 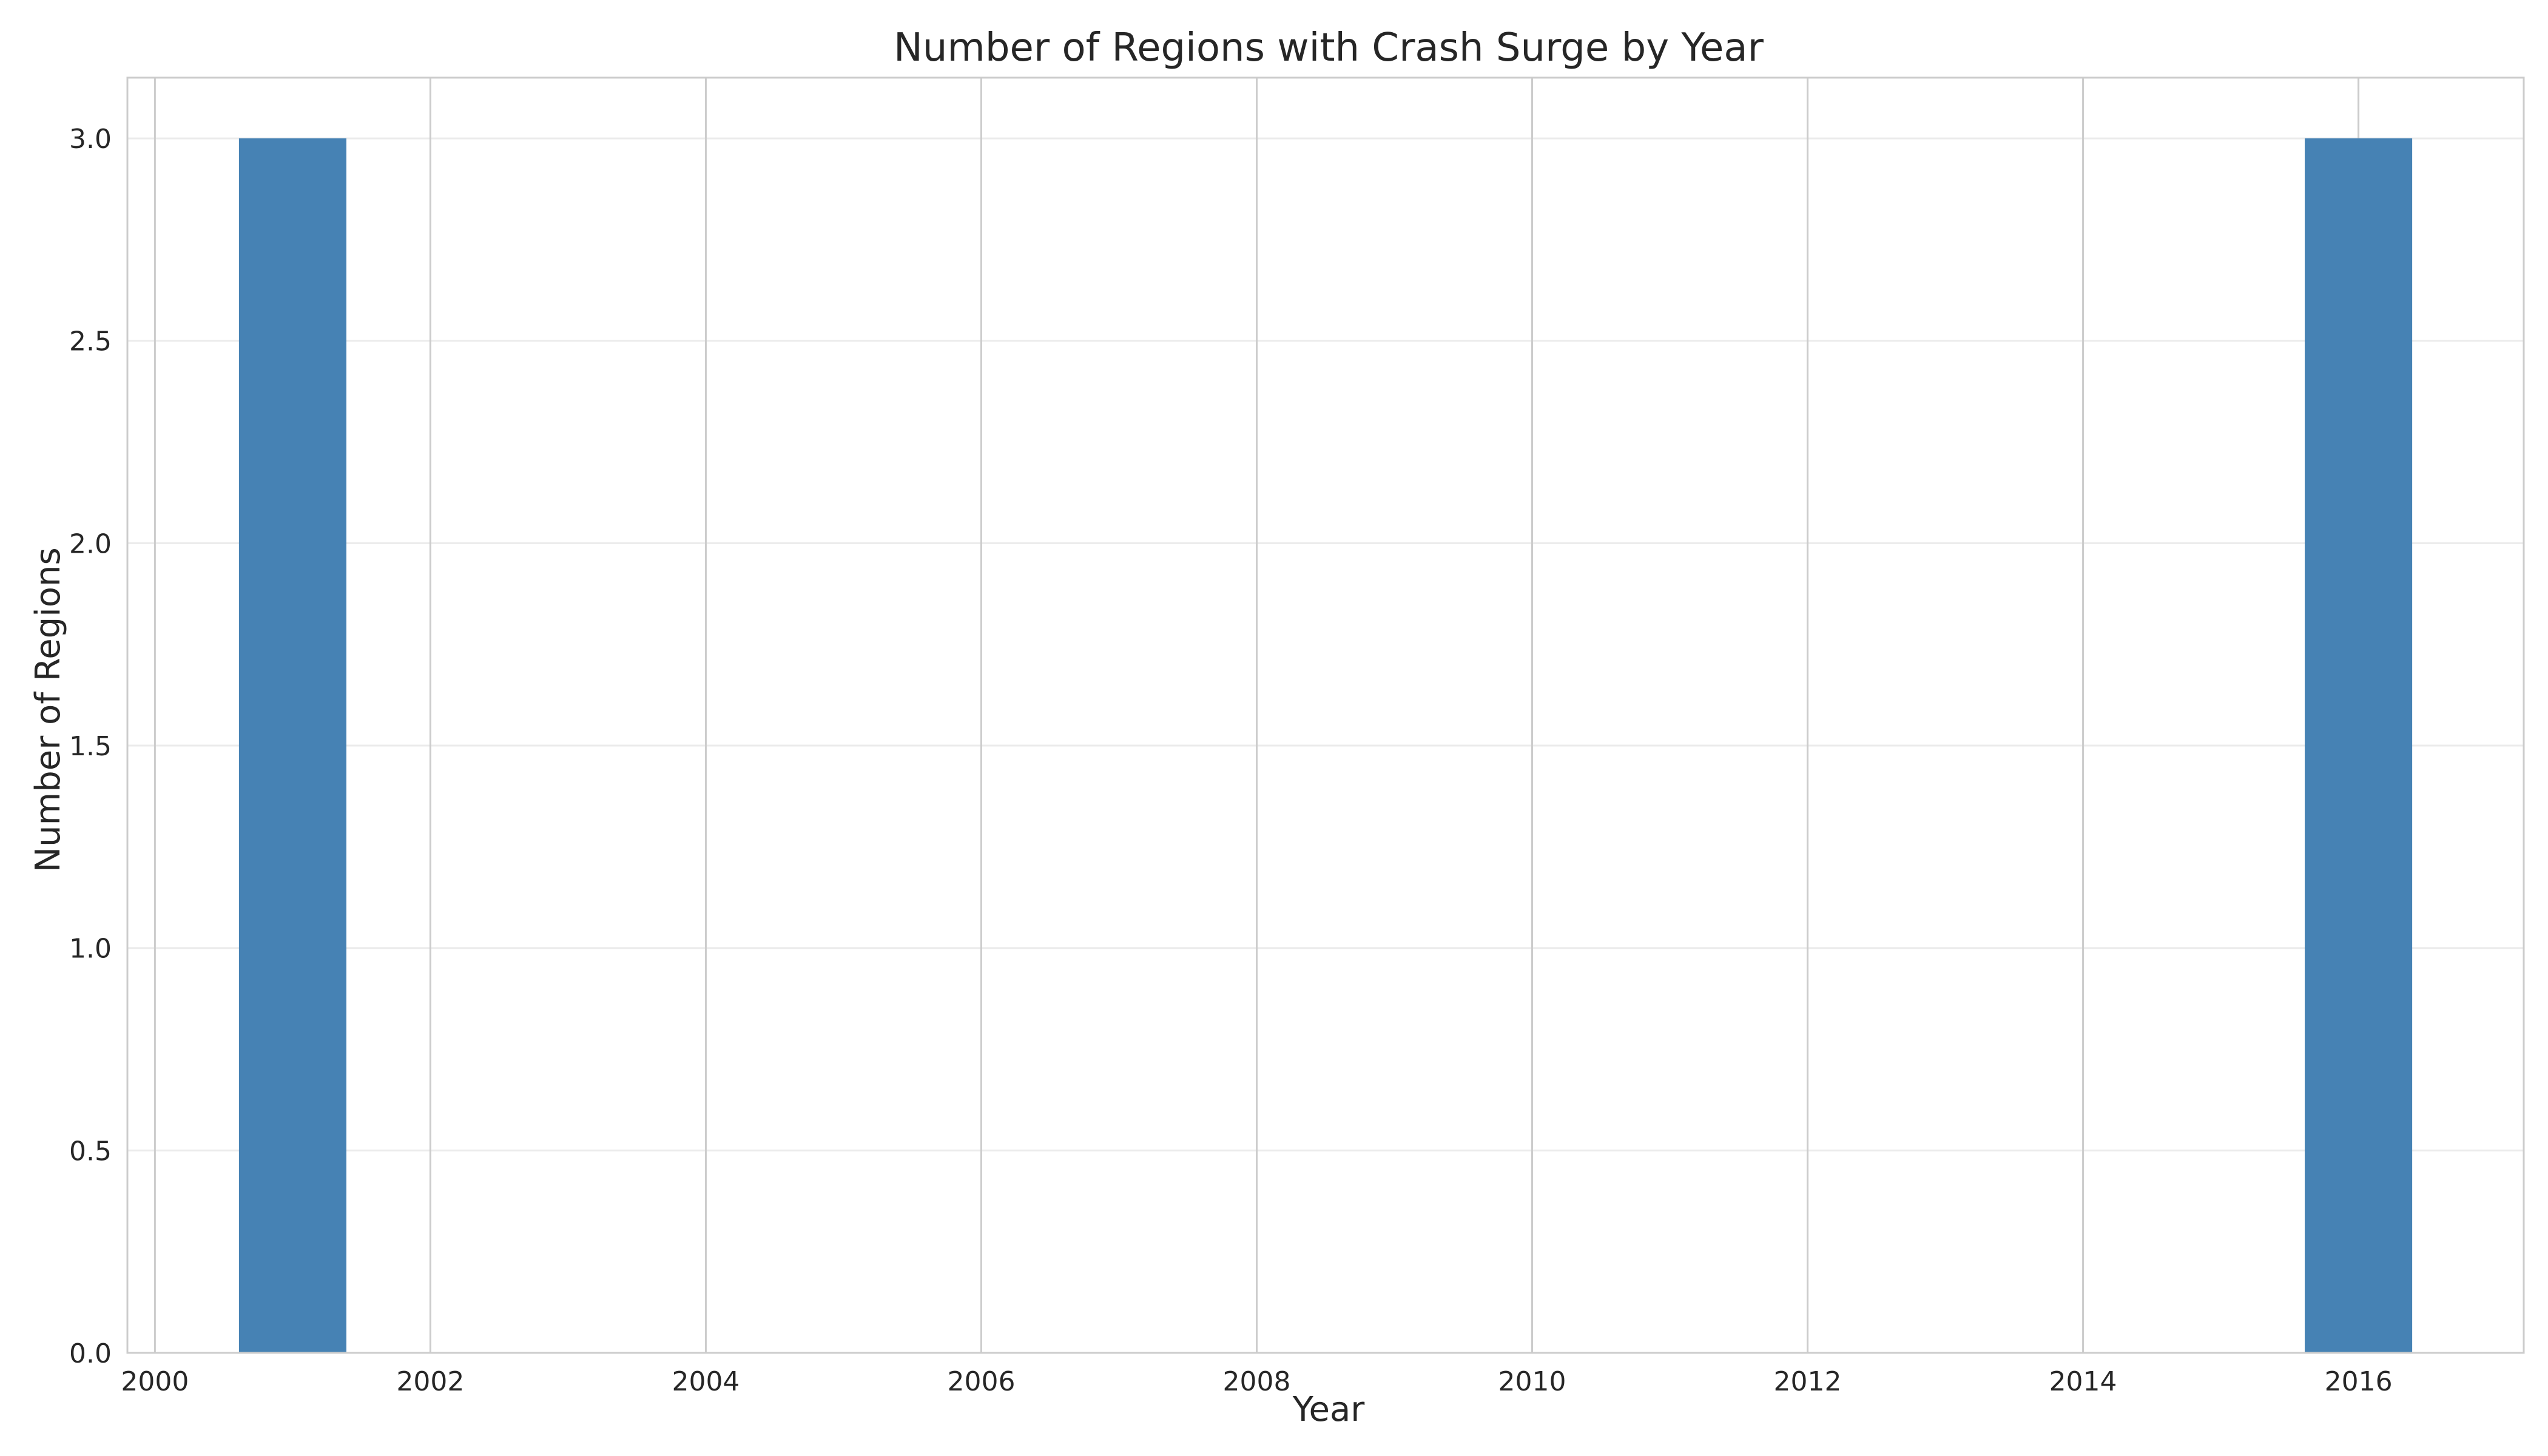 What do you see at coordinates (981, 1381) in the screenshot?
I see `x-tick-label: 2006` at bounding box center [981, 1381].